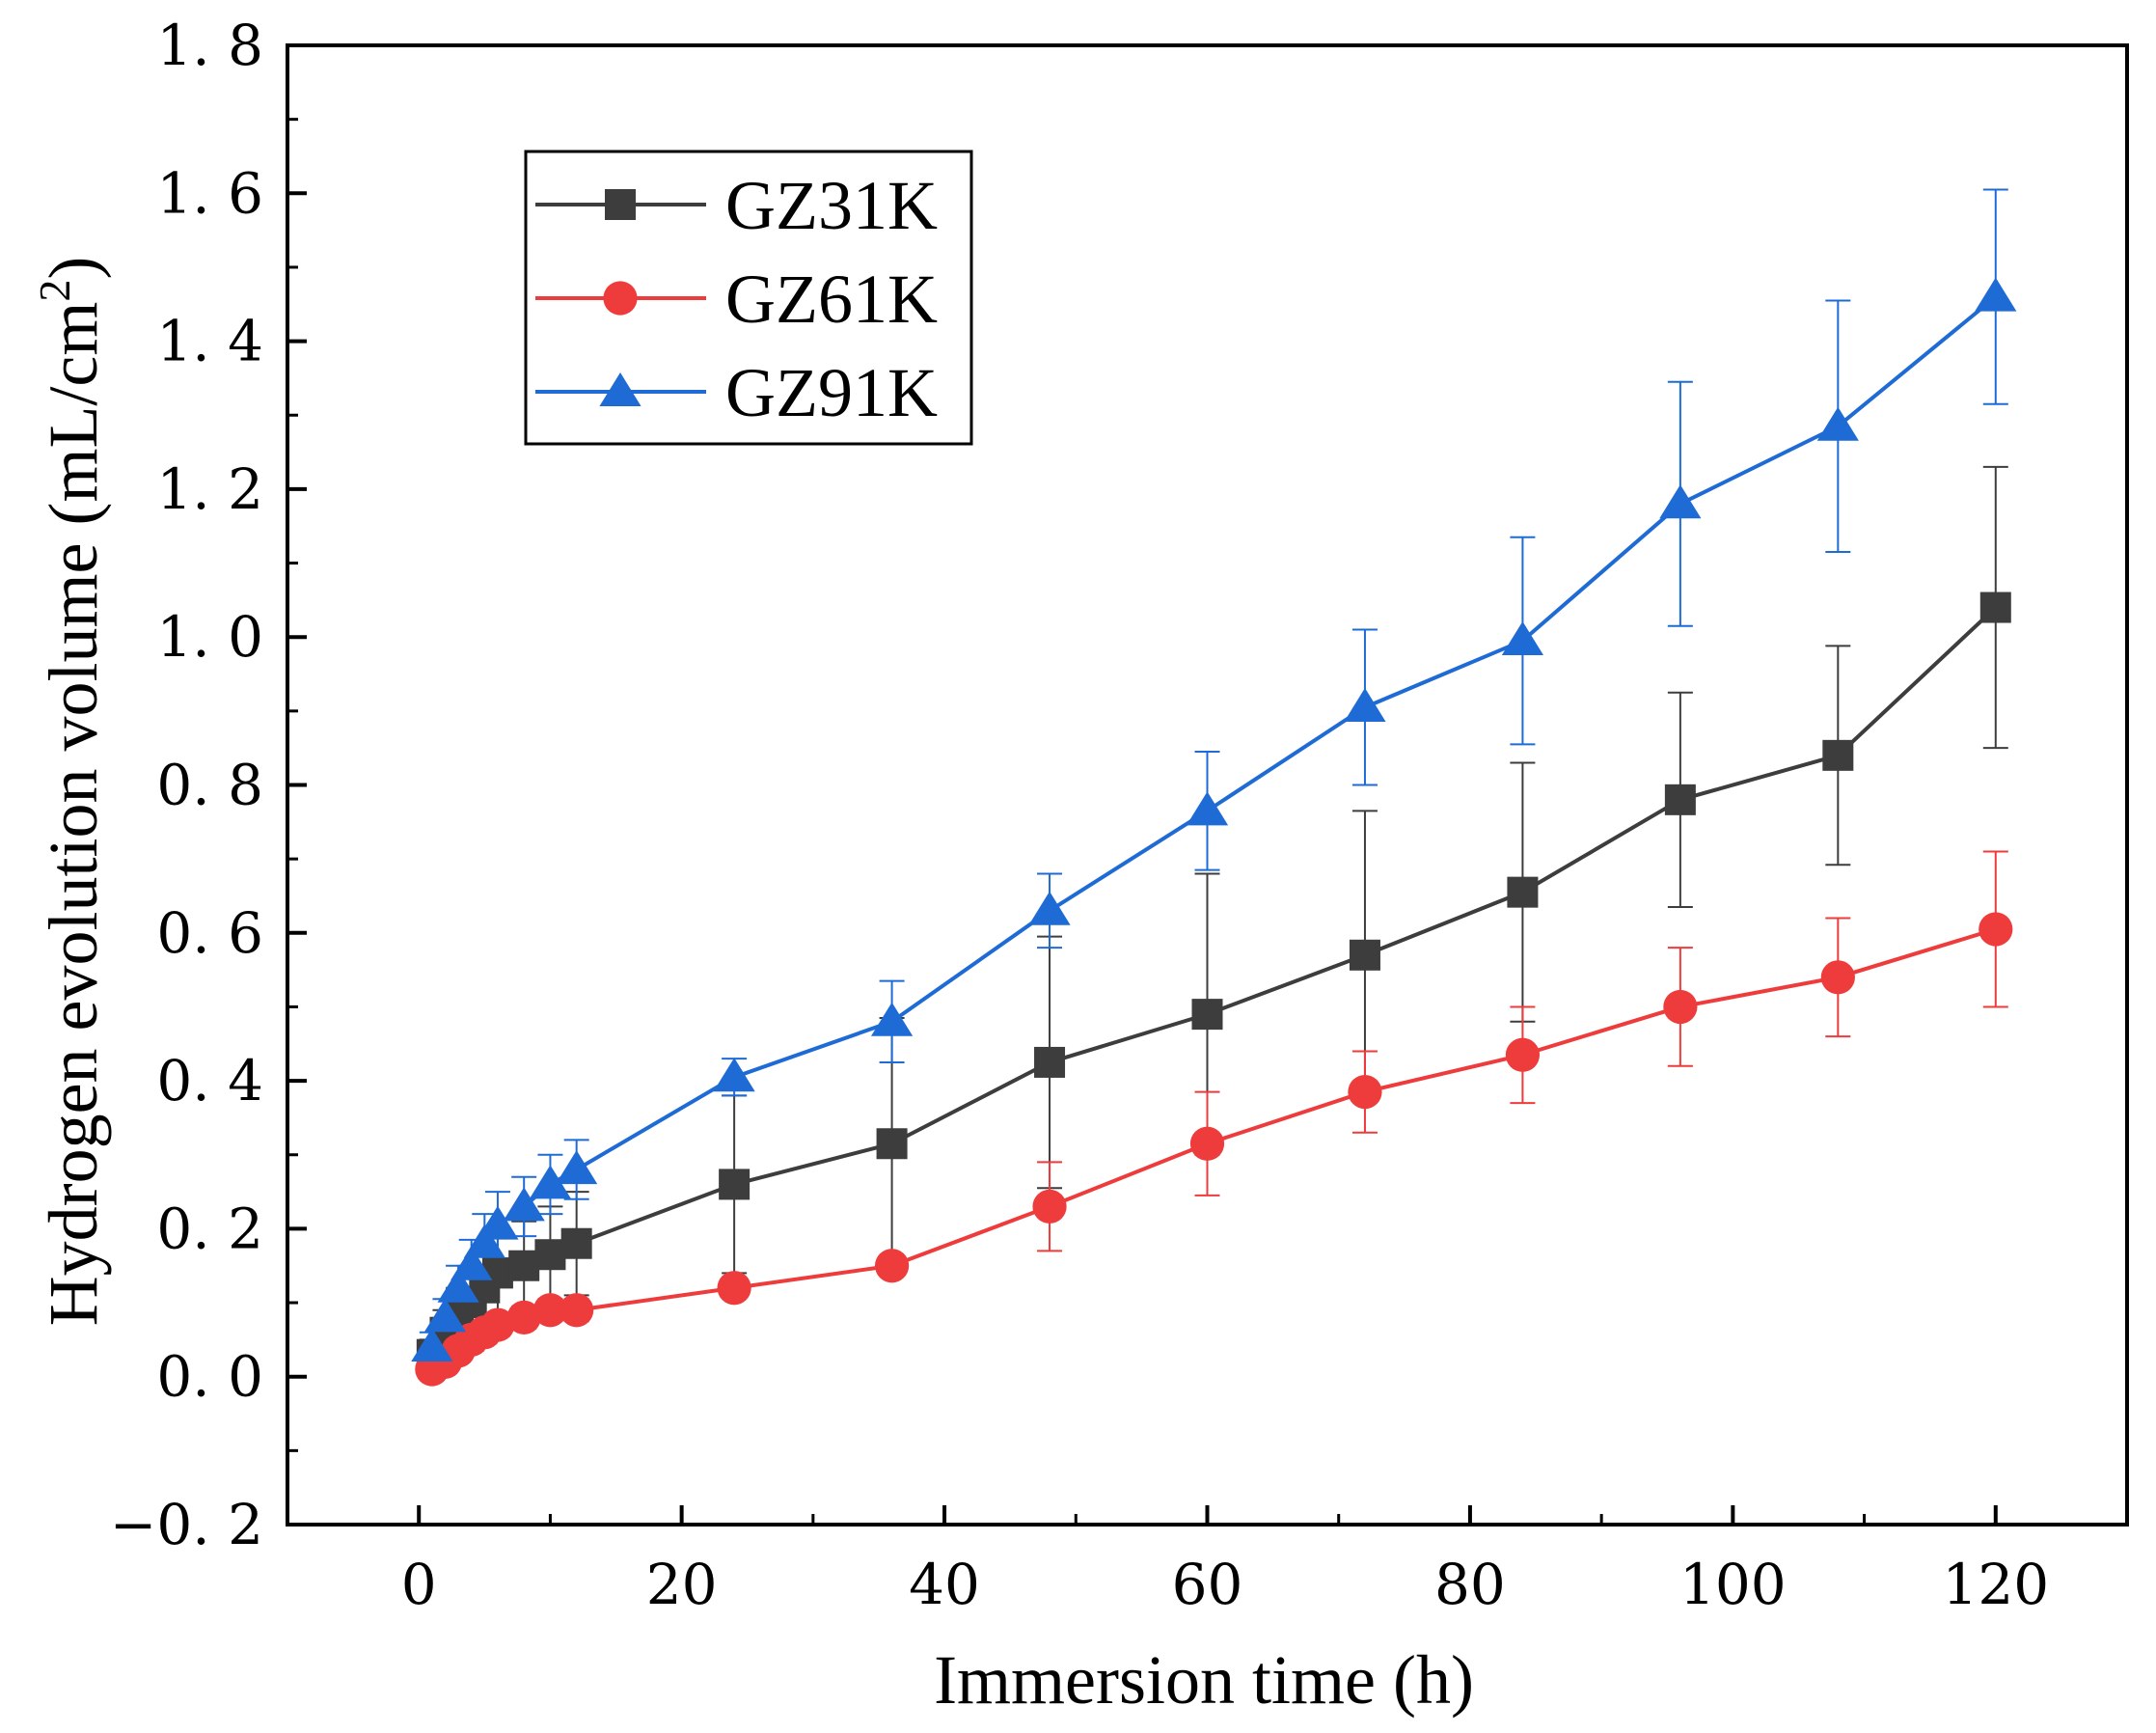 The width and height of the screenshot is (2156, 1733). I want to click on legend-label-gz31k: GZ31K, so click(831, 205).